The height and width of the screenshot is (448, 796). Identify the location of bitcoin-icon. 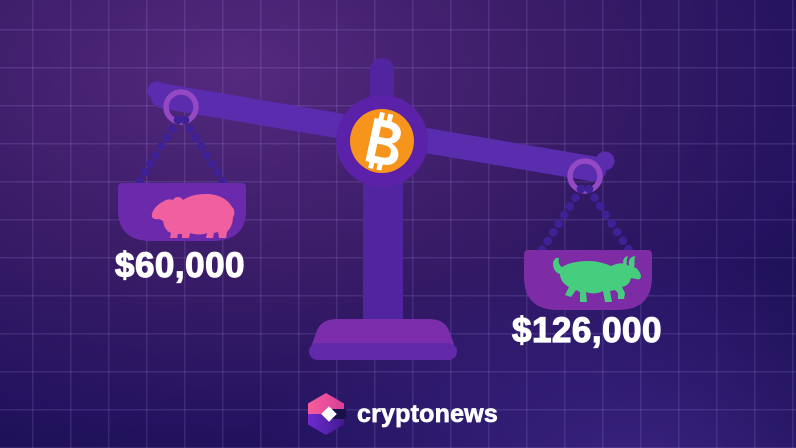
(383, 141).